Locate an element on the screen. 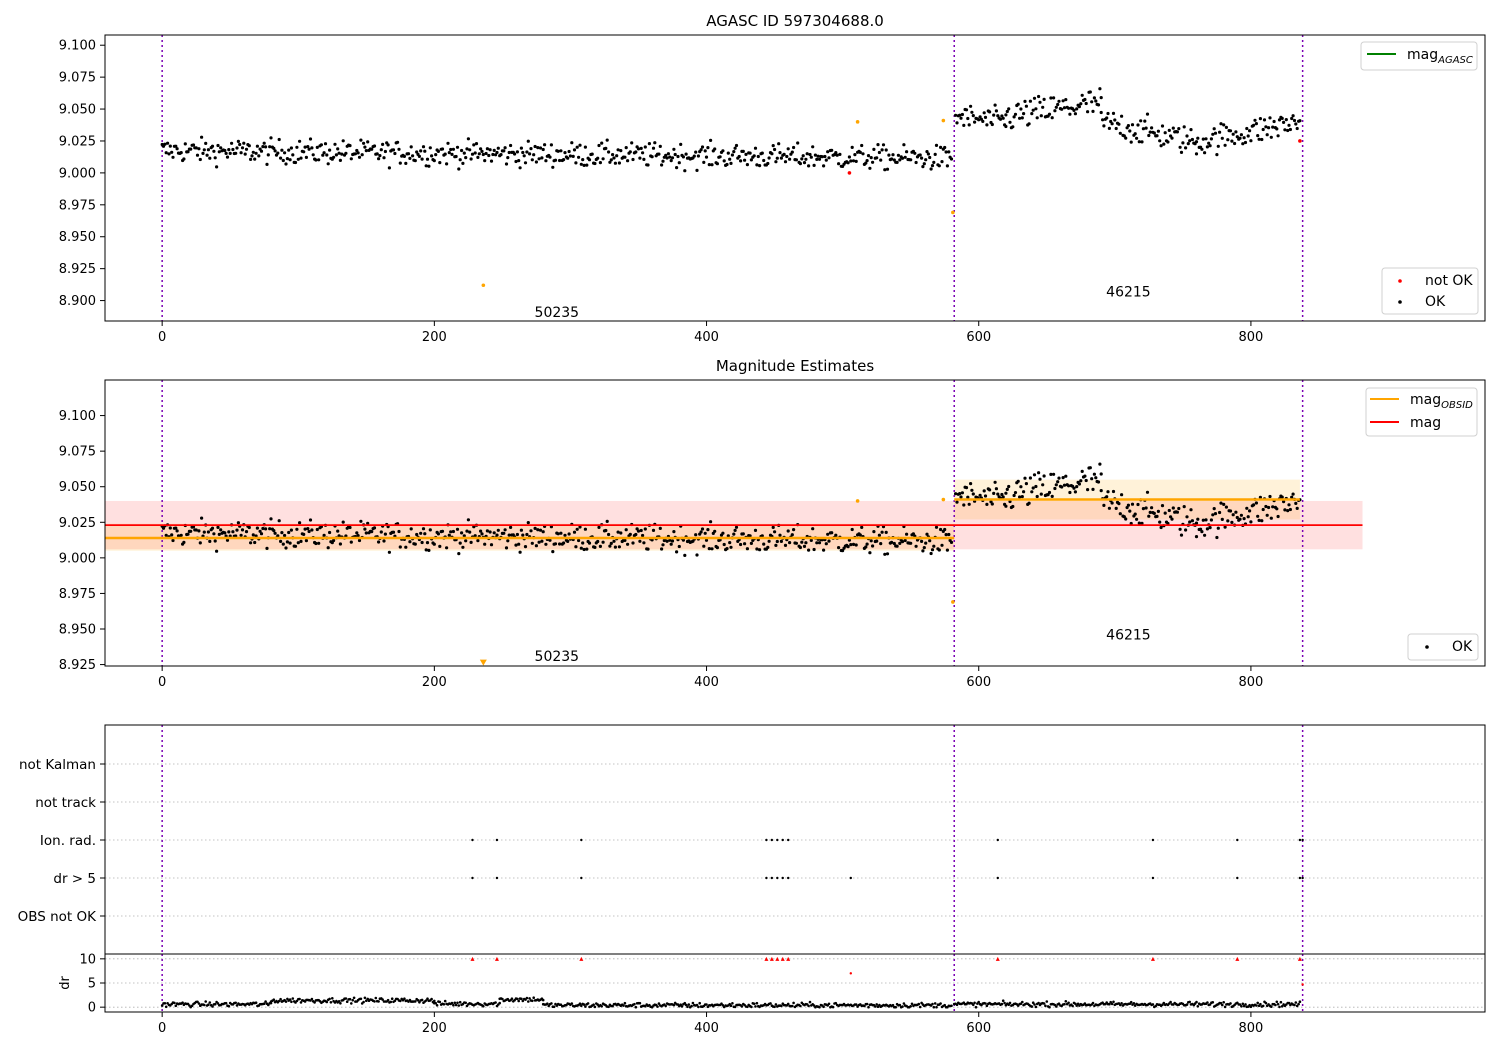 This screenshot has width=1500, height=1050. flag-point is located at coordinates (788, 840).